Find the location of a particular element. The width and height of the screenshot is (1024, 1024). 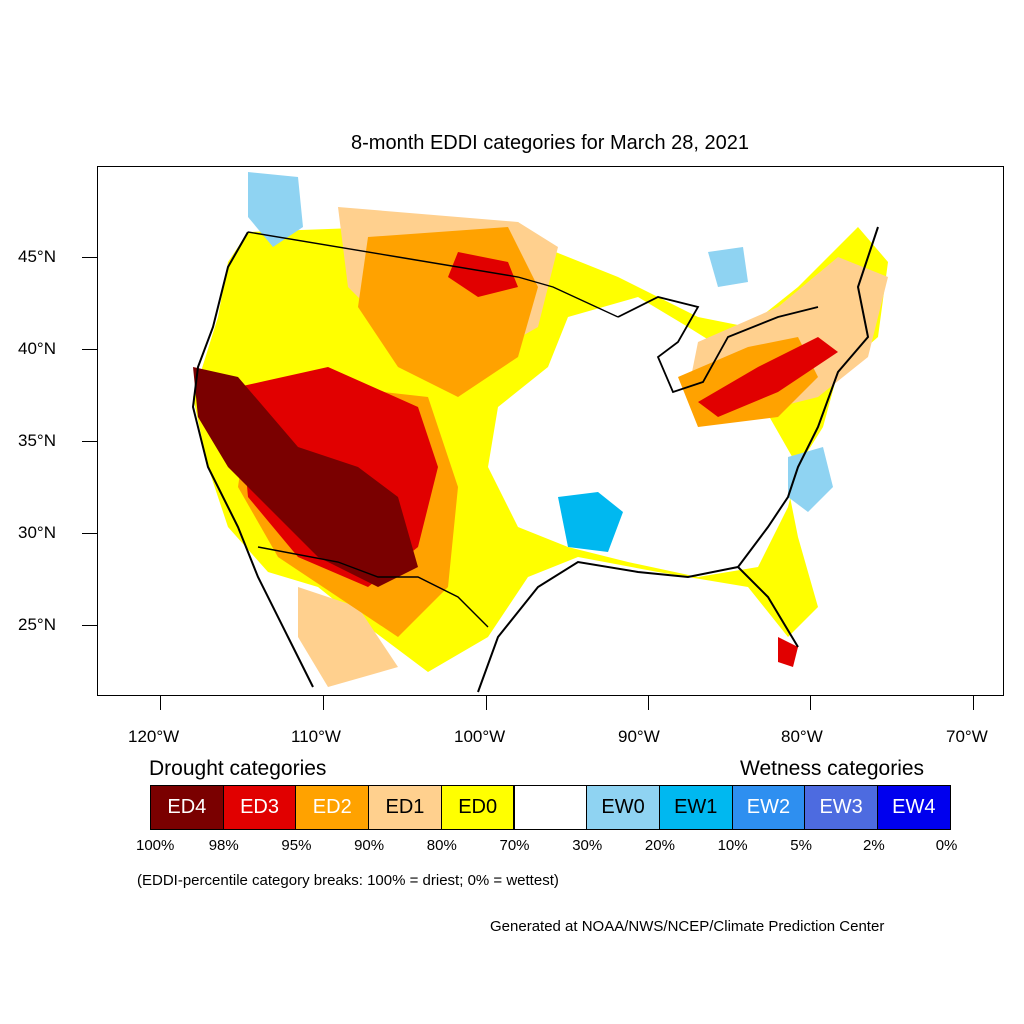

lat-label: 40°N is located at coordinates (37, 348).